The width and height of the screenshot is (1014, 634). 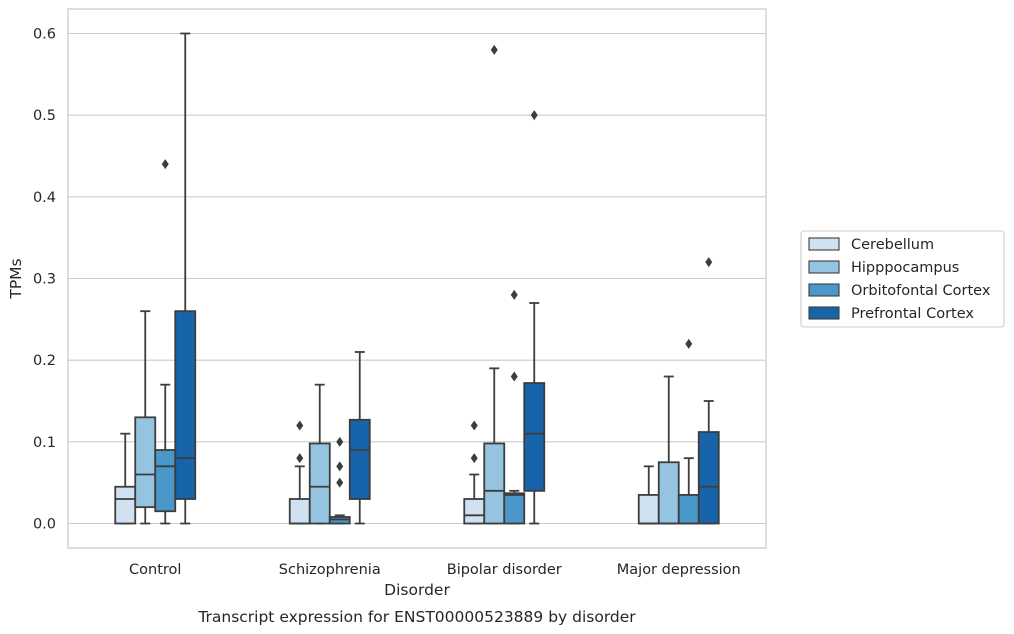 What do you see at coordinates (679, 570) in the screenshot?
I see `x-tick-label: Major depression` at bounding box center [679, 570].